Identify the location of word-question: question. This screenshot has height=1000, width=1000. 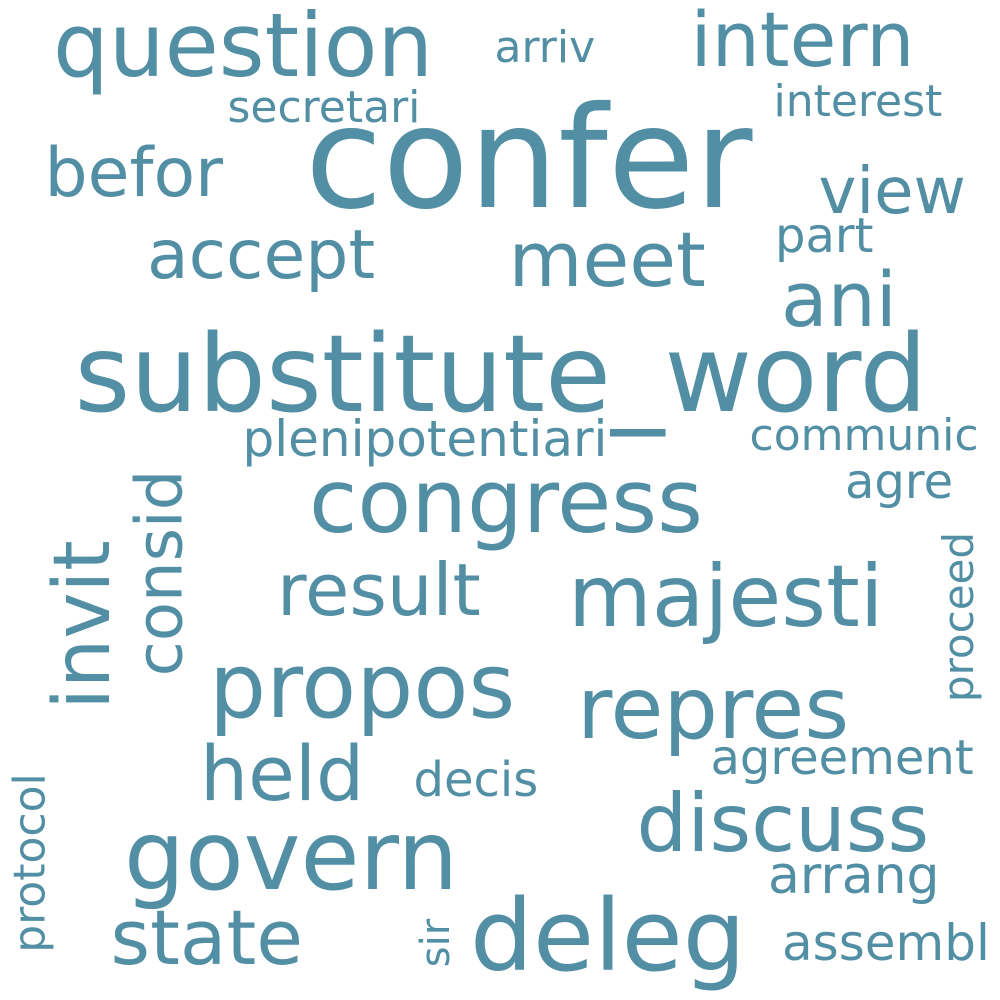
(243, 48).